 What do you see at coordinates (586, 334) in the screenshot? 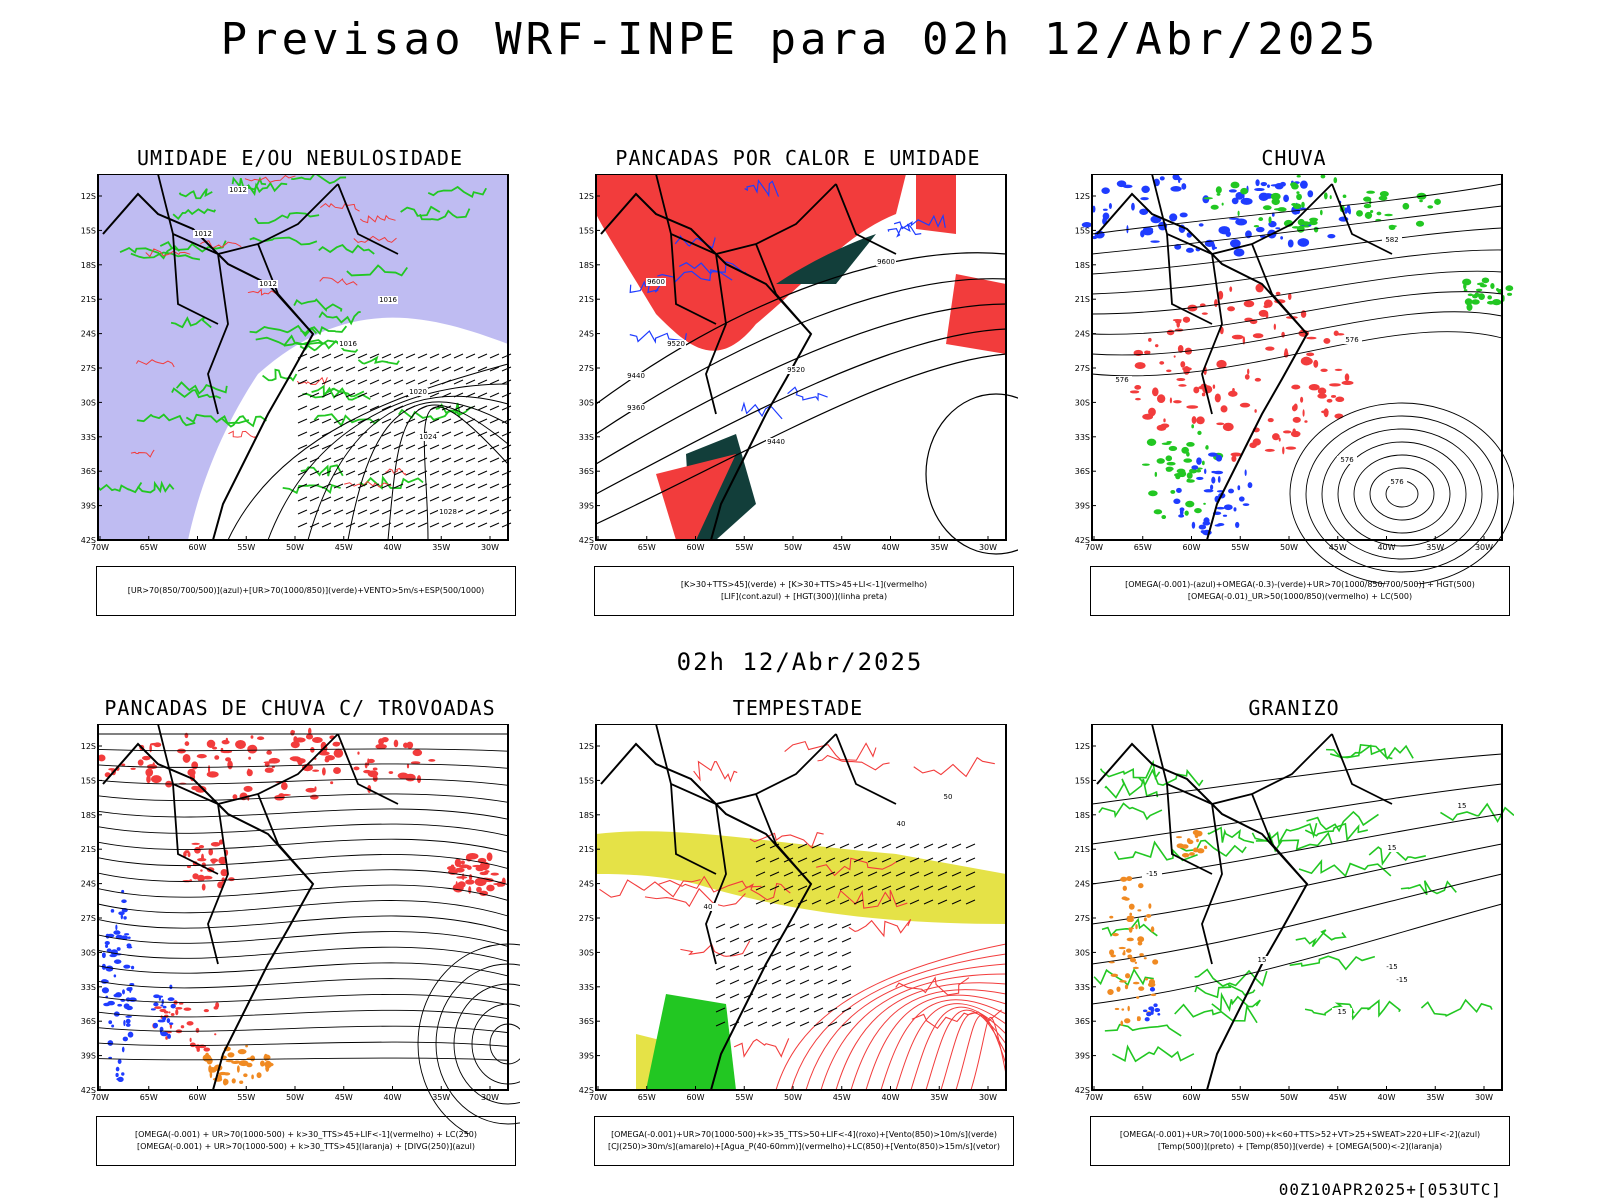
I see `lat-label: 24S` at bounding box center [586, 334].